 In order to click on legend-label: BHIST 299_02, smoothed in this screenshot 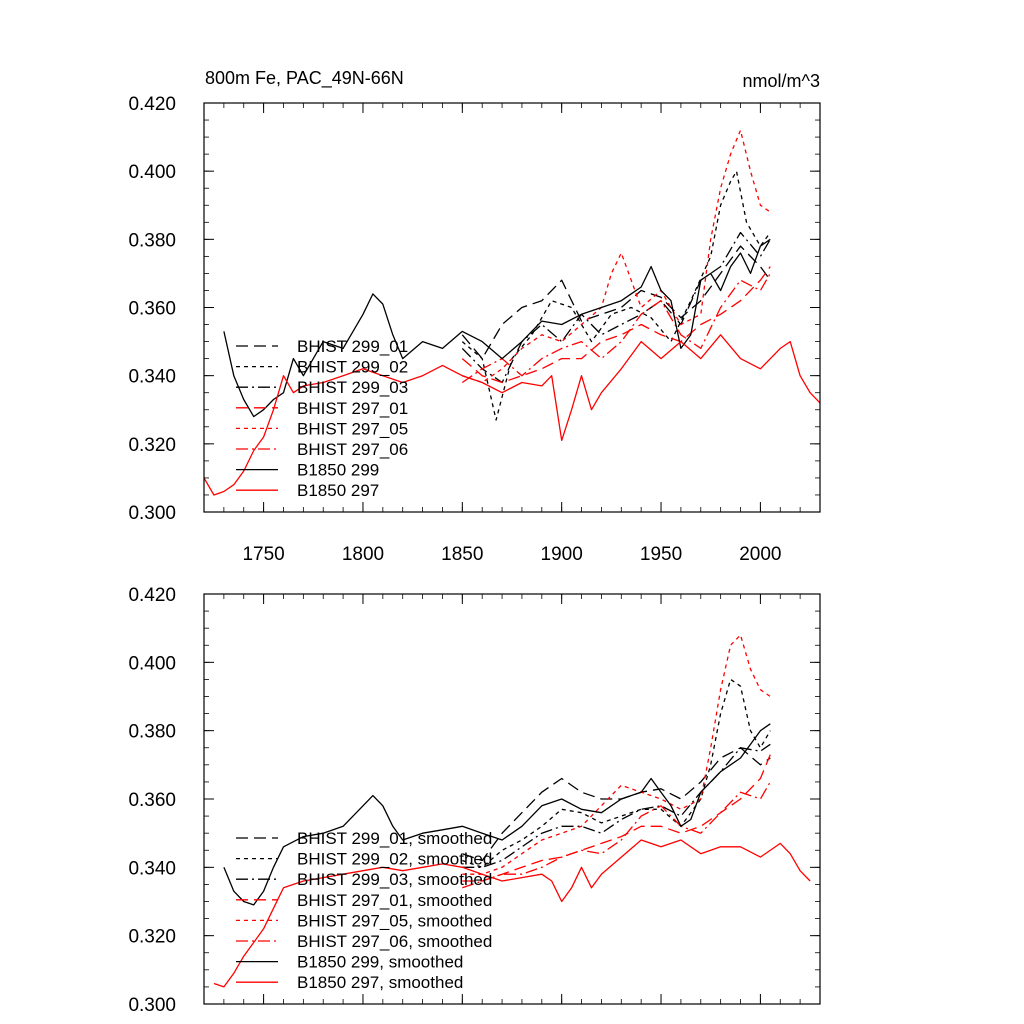, I will do `click(394, 859)`.